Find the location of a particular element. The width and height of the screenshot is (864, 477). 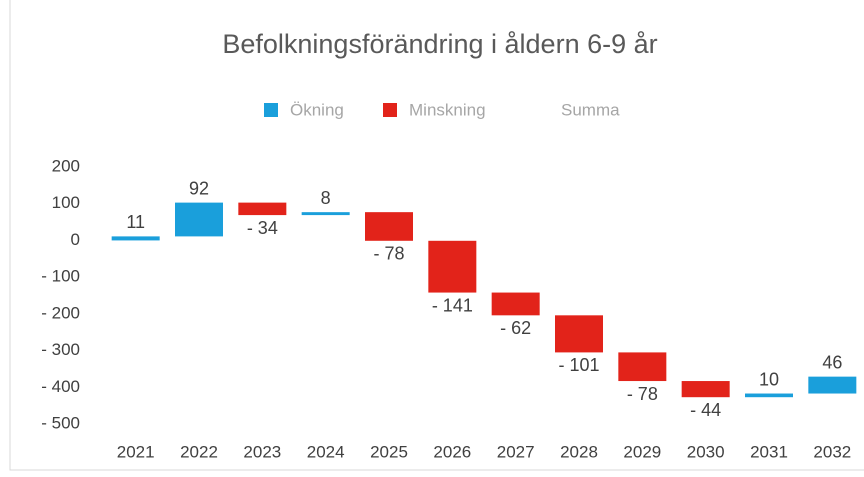

data-label: - 62 is located at coordinates (515, 328).